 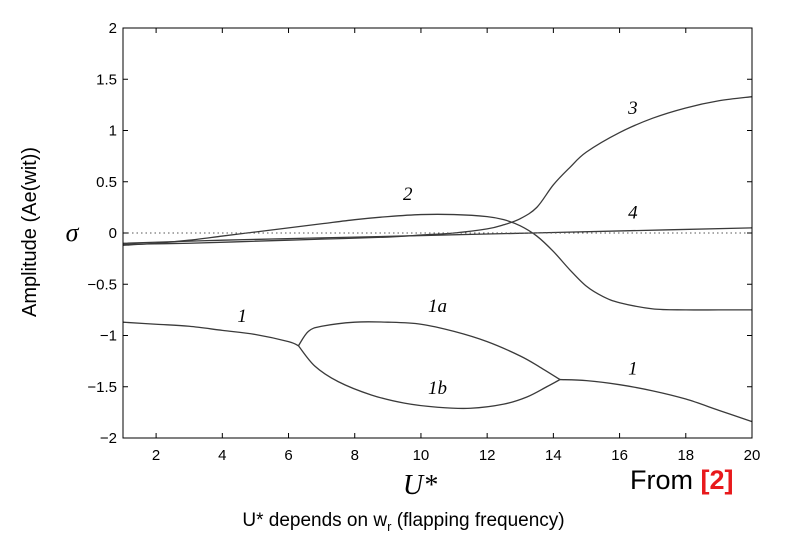 I want to click on curve-1b, so click(x=429, y=377).